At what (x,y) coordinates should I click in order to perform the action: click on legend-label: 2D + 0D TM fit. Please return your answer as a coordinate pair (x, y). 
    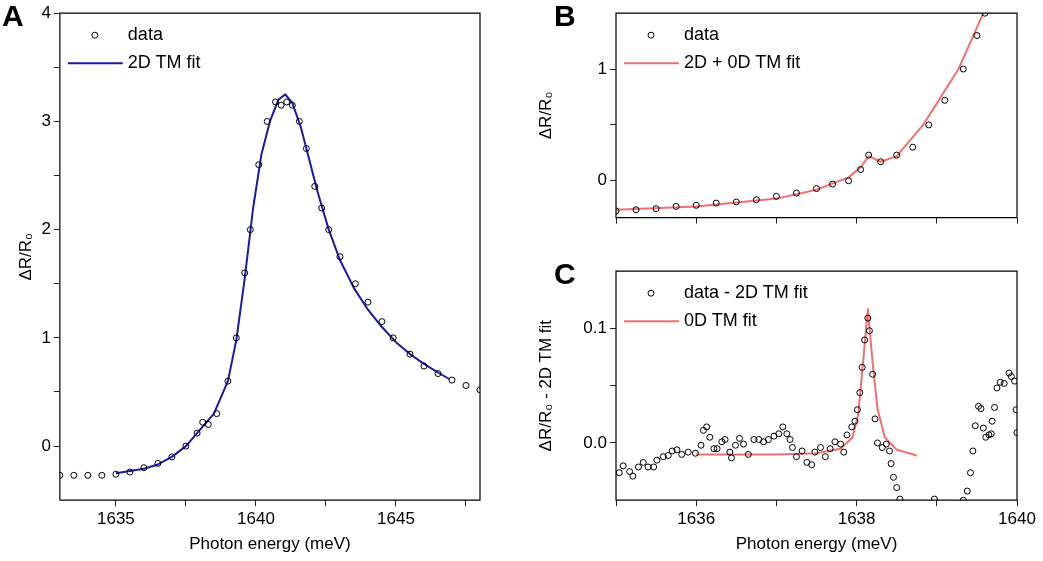
    Looking at the image, I should click on (742, 62).